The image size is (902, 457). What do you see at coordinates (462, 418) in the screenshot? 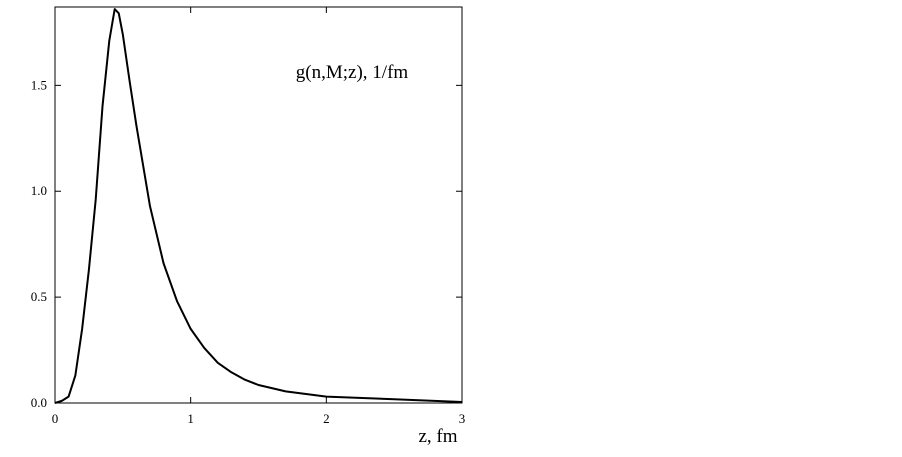
I see `x-tick-label: 3` at bounding box center [462, 418].